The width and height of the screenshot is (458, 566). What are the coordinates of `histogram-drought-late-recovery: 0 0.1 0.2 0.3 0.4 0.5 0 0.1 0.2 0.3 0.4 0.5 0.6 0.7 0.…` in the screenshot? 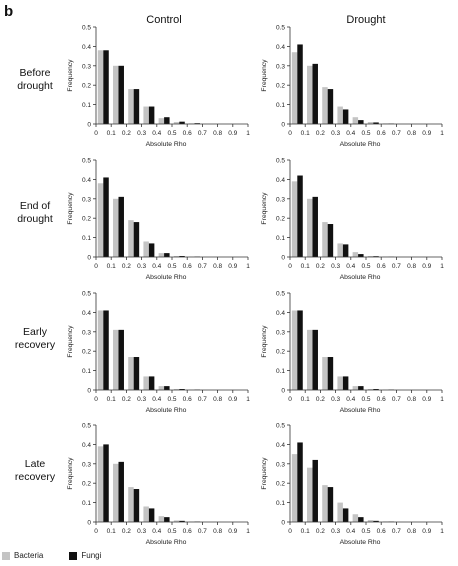 It's located at (352, 485).